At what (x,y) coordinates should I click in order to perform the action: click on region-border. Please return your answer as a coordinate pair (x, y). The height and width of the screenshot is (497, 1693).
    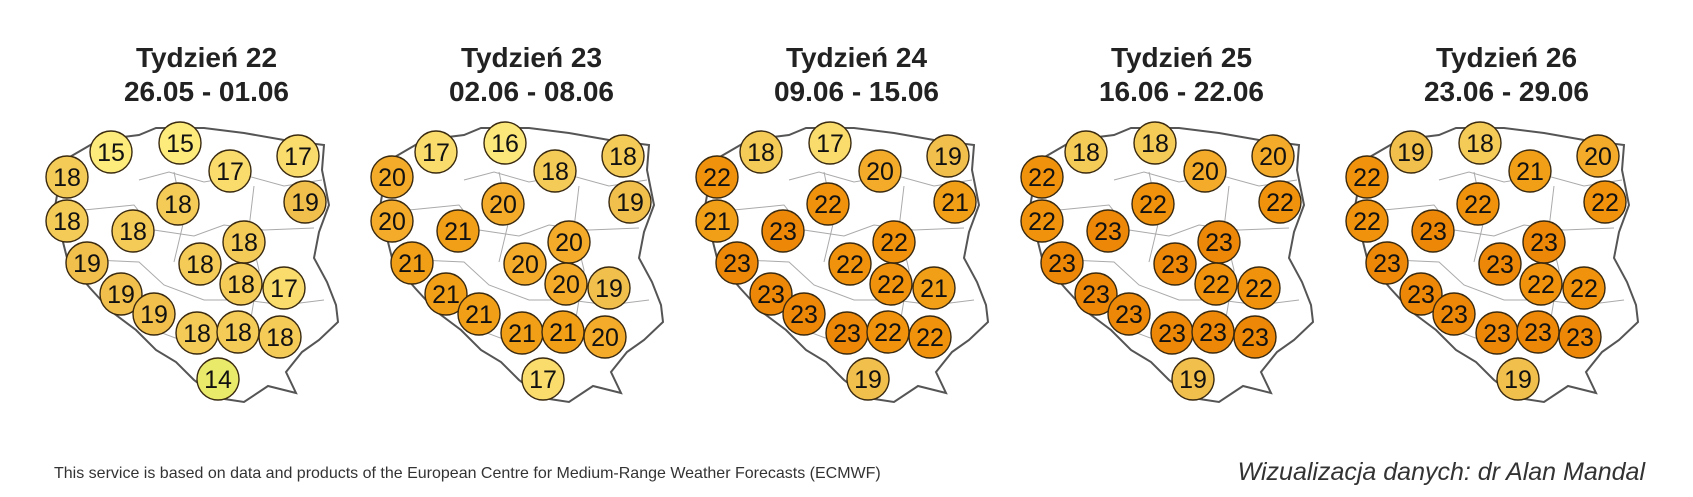
    Looking at the image, I should click on (1174, 220).